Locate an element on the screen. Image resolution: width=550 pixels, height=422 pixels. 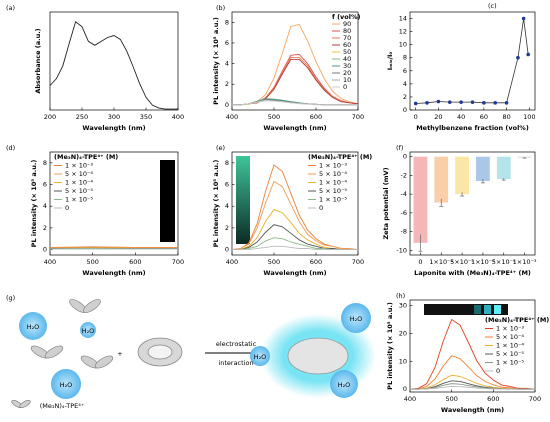
y-tick-label: -2 is located at coordinates (404, 175).